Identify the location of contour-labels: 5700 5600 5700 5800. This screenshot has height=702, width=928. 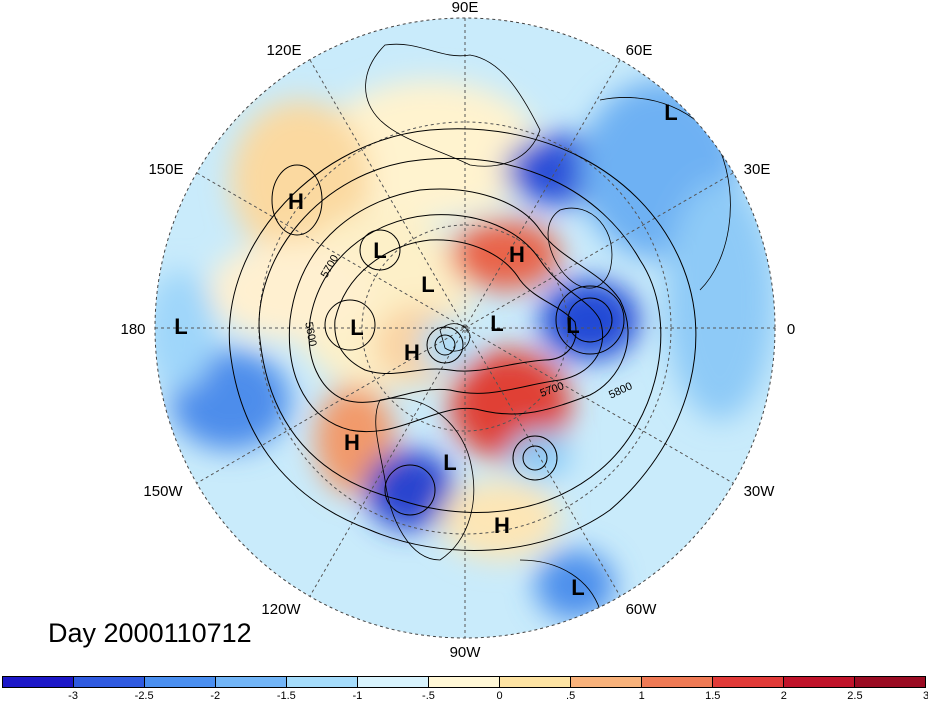
(468, 327).